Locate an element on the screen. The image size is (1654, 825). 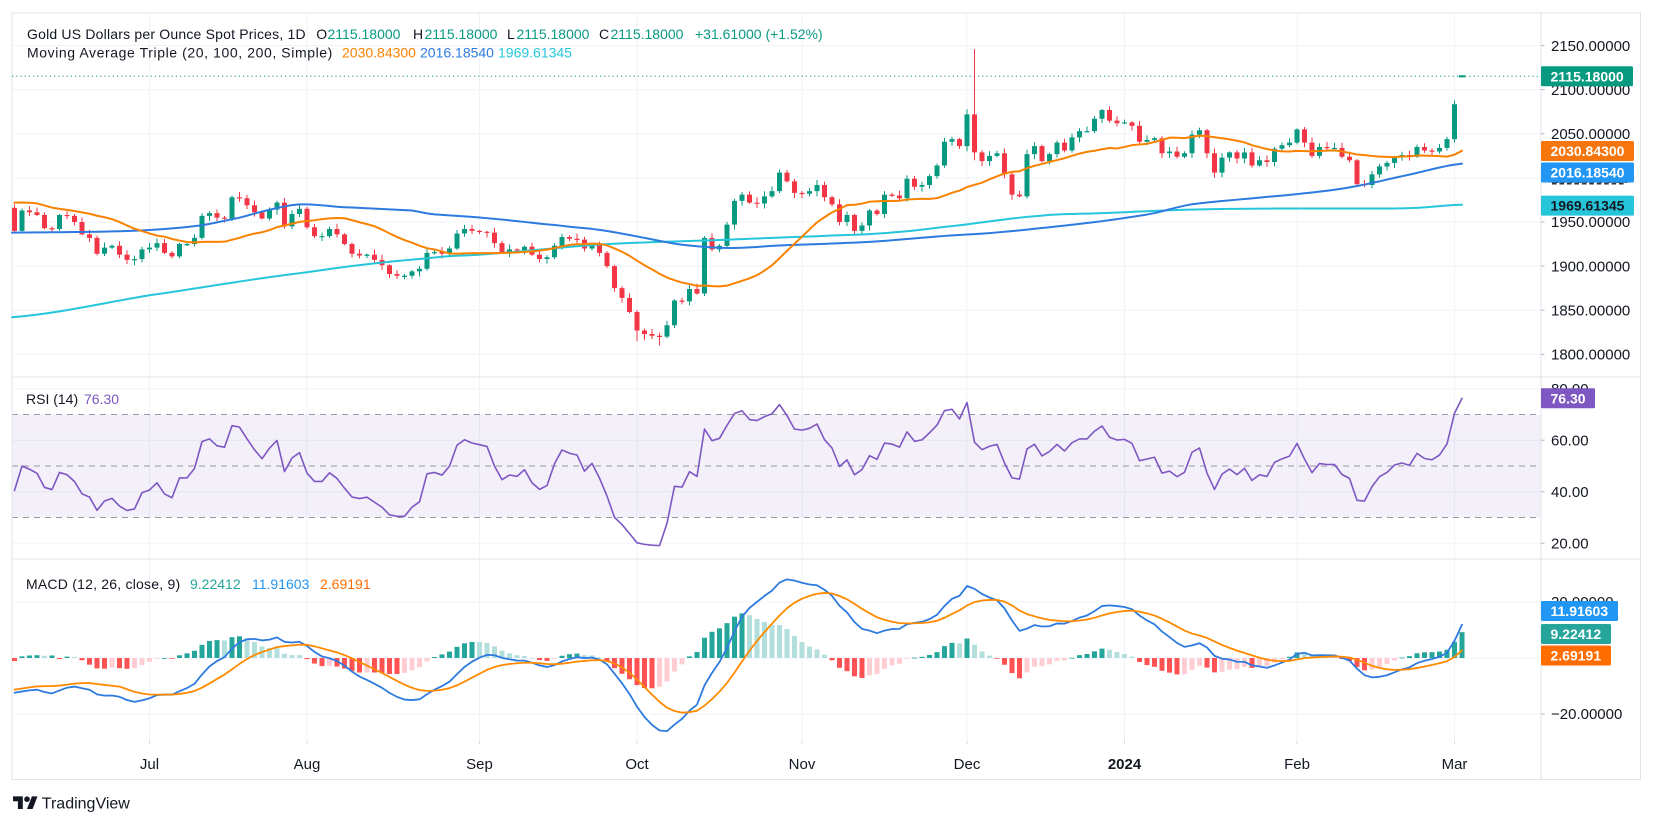
svg-text: 60.00 is located at coordinates (1570, 440).